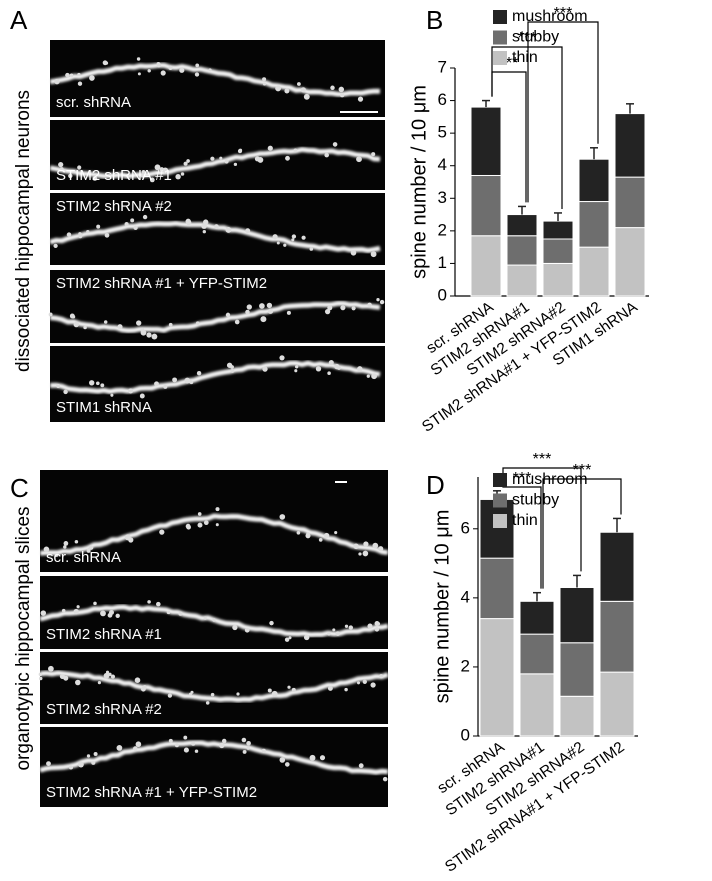 Image resolution: width=712 pixels, height=881 pixels. I want to click on y-tick-label: 2, so click(442, 229).